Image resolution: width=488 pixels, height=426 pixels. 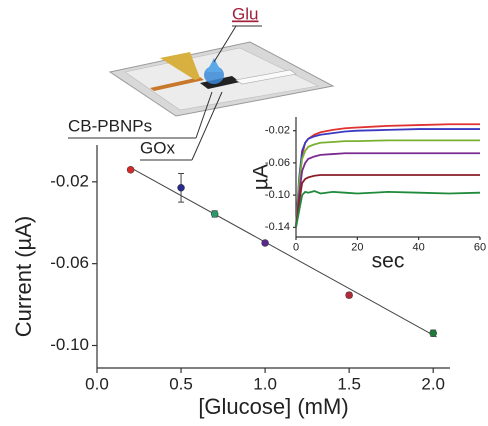 What do you see at coordinates (433, 383) in the screenshot?
I see `x-tick-label: 2.0` at bounding box center [433, 383].